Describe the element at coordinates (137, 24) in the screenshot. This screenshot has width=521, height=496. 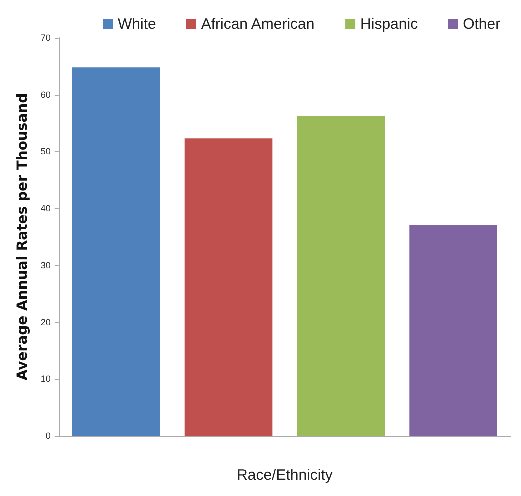
I see `legend-label: White` at that location.